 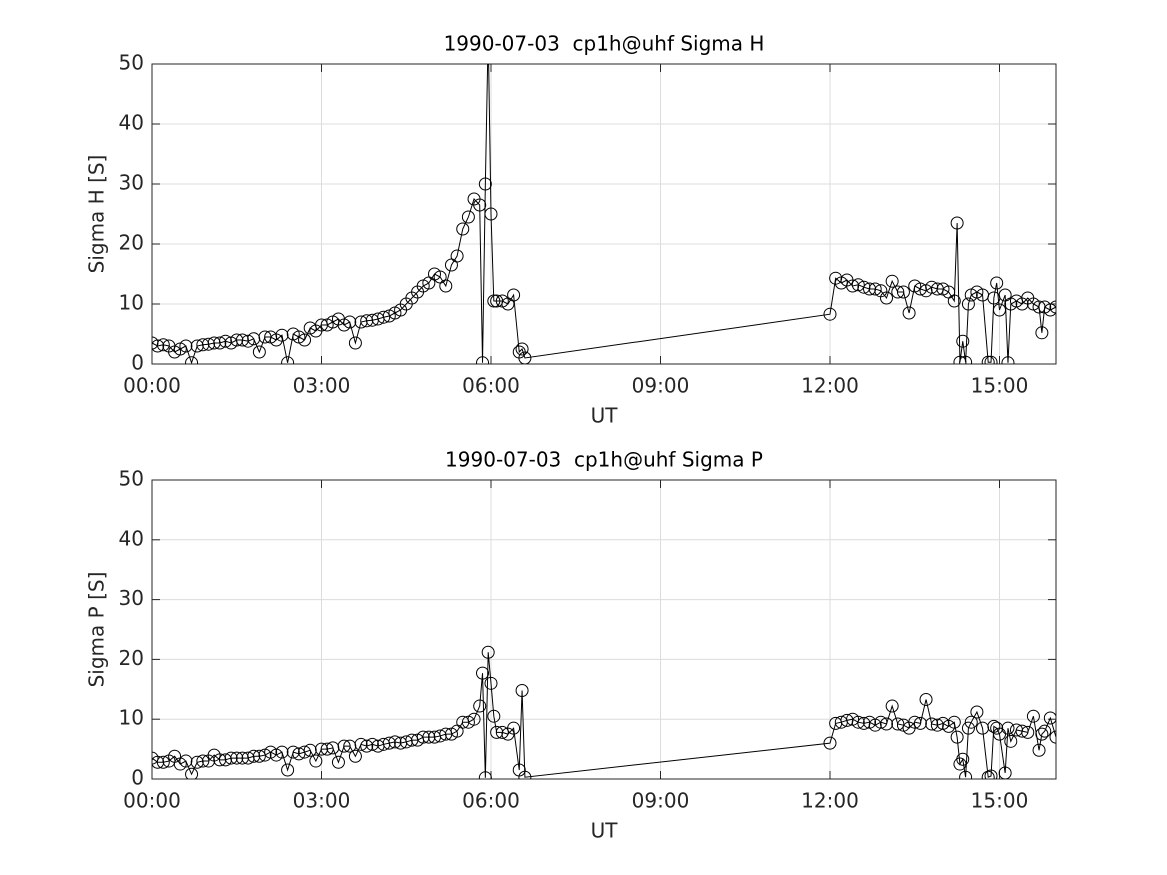 What do you see at coordinates (97, 214) in the screenshot?
I see `y-axis-label: Sigma H [S]` at bounding box center [97, 214].